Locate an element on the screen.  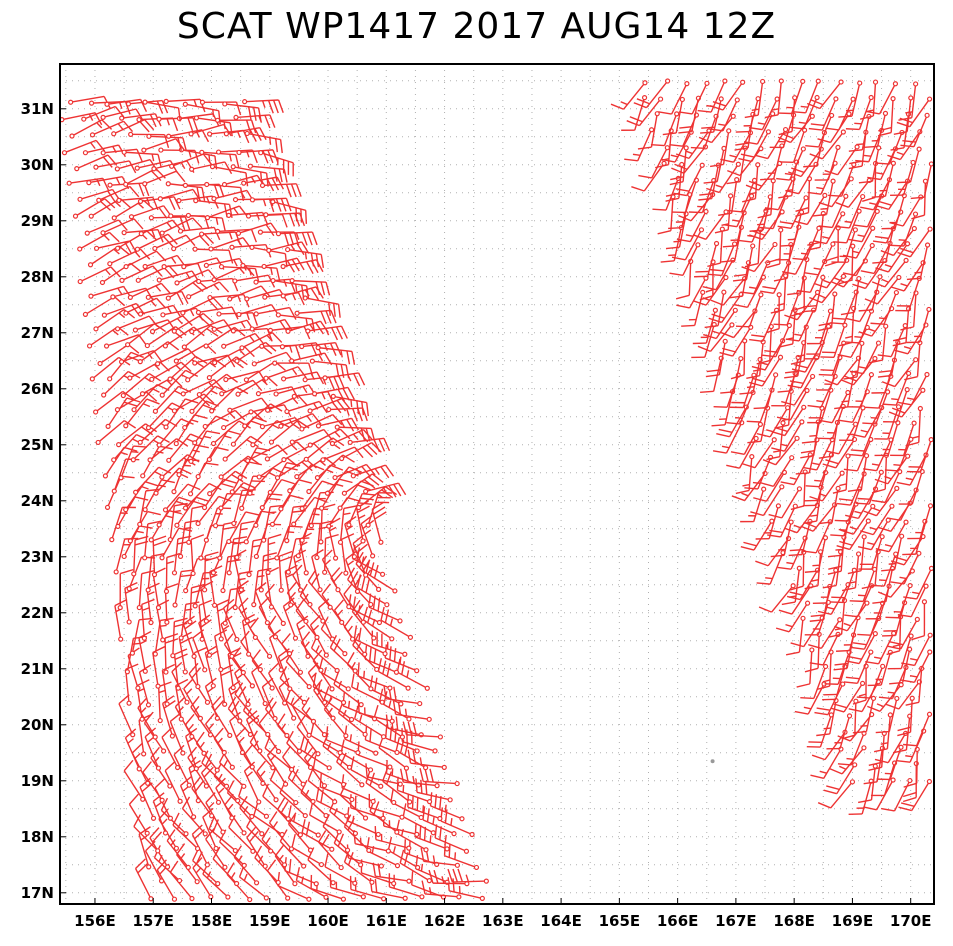
lon-tick-label: 159E is located at coordinates (270, 921).